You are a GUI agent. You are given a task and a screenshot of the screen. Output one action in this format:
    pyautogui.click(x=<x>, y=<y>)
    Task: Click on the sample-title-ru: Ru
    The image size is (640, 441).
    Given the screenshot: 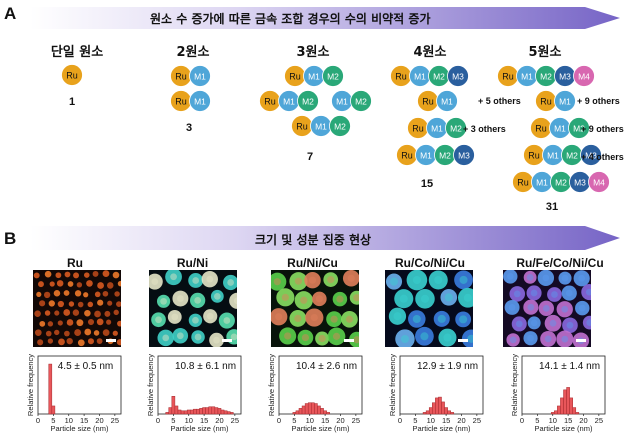 What is the action you would take?
    pyautogui.click(x=75, y=263)
    